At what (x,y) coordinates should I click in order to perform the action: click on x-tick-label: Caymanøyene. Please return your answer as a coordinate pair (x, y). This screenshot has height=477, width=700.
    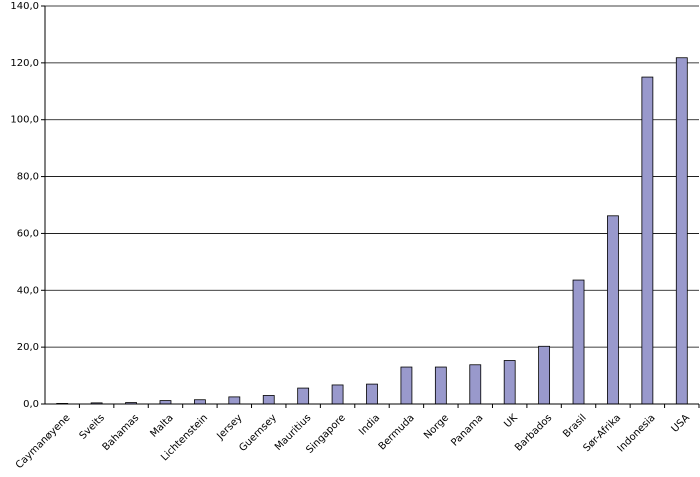
    Looking at the image, I should click on (43, 441).